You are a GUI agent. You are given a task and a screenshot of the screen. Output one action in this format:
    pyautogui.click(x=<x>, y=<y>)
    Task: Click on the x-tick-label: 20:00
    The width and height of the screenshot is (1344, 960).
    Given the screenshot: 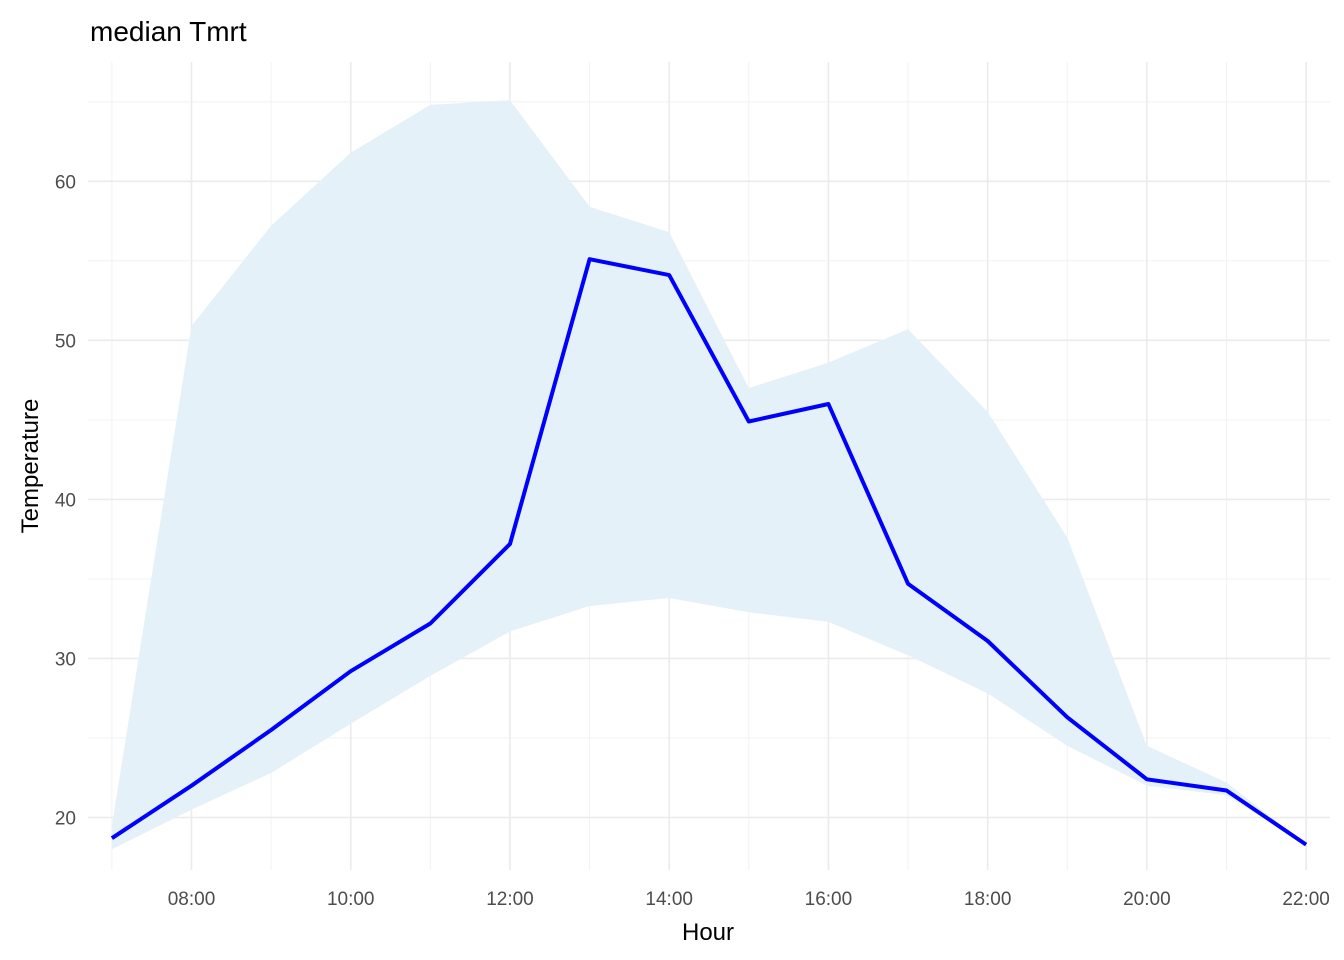 What is the action you would take?
    pyautogui.click(x=1147, y=899)
    